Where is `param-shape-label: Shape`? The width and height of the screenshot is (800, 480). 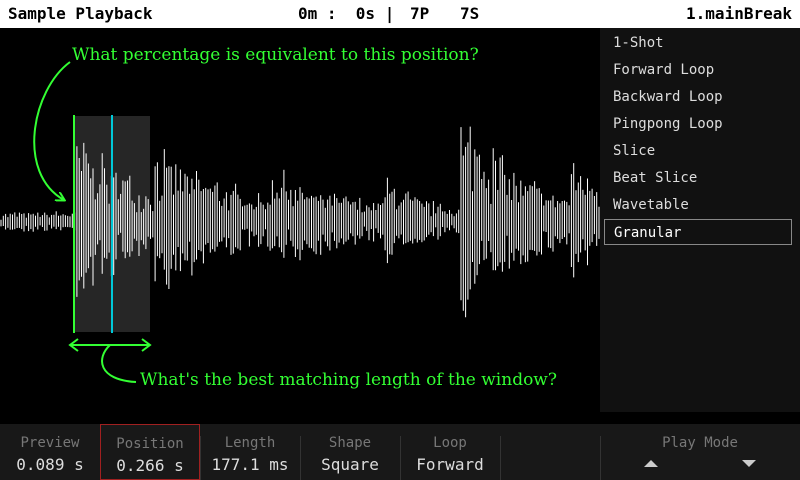 param-shape-label: Shape is located at coordinates (350, 443).